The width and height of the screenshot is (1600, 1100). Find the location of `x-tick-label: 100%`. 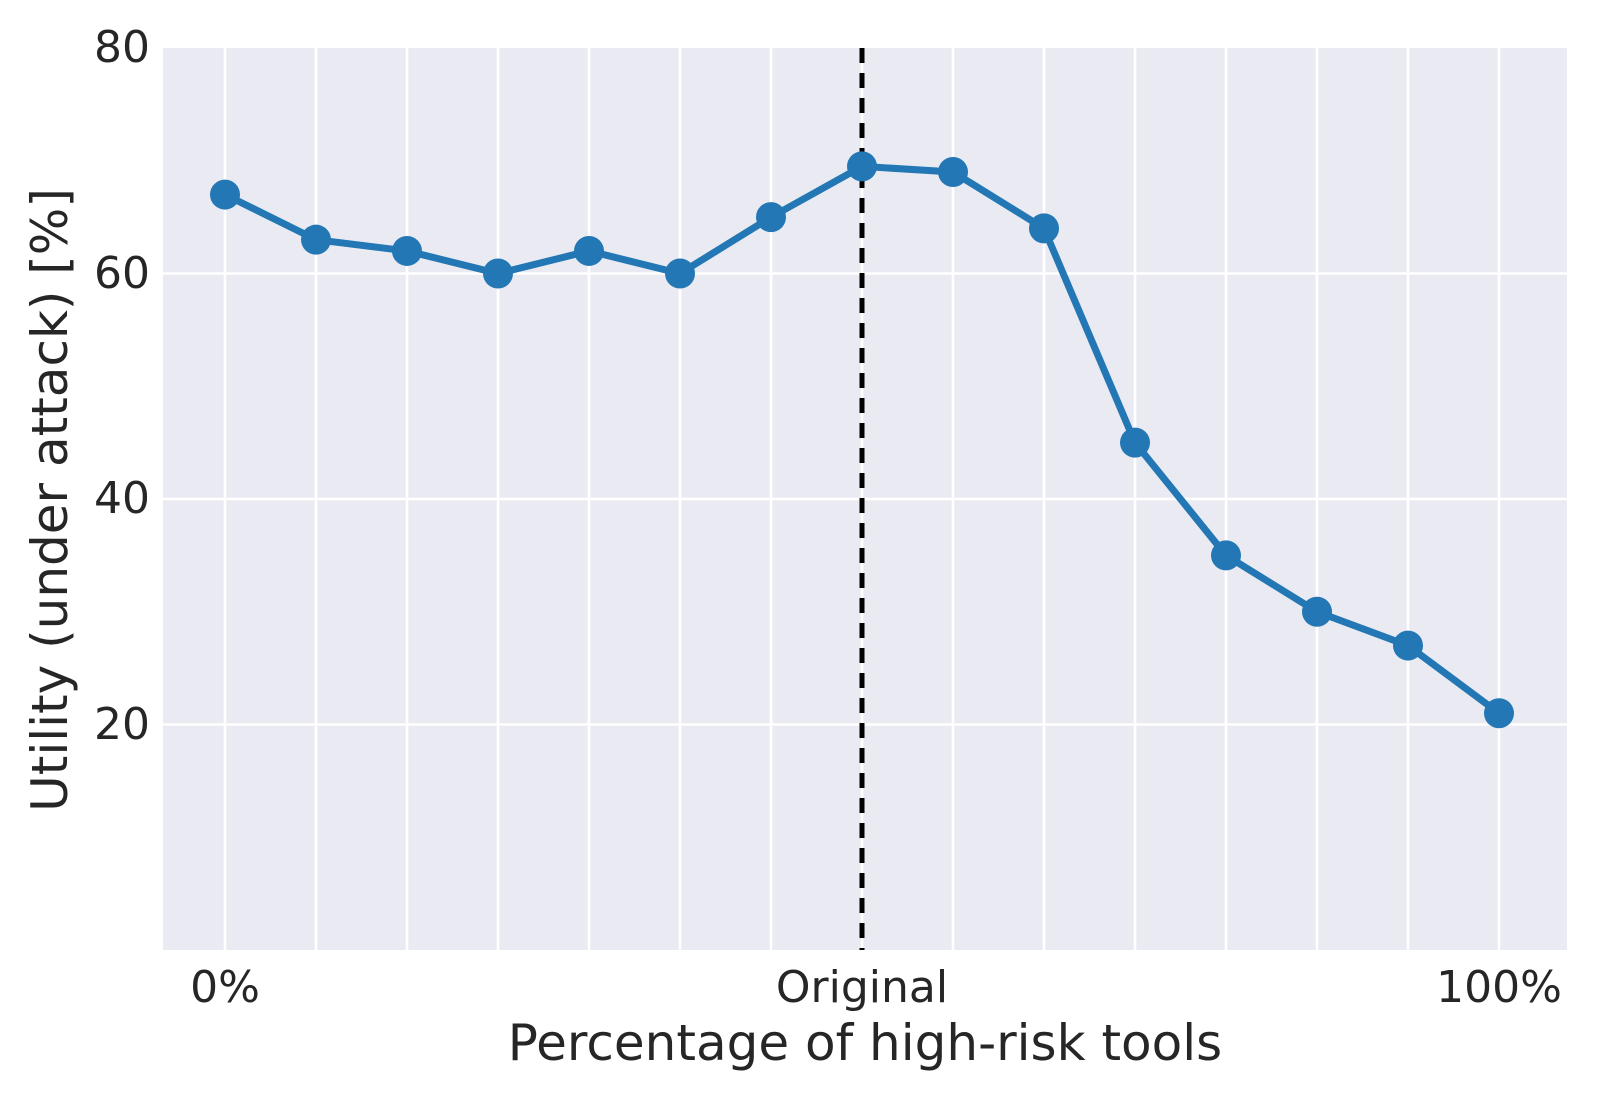

x-tick-label: 100% is located at coordinates (1499, 987).